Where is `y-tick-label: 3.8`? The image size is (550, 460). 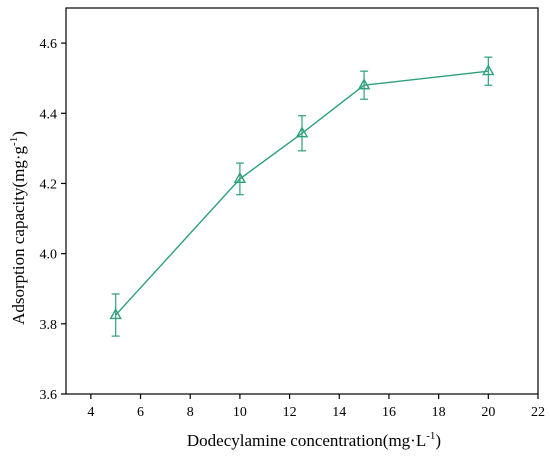 y-tick-label: 3.8 is located at coordinates (49, 325).